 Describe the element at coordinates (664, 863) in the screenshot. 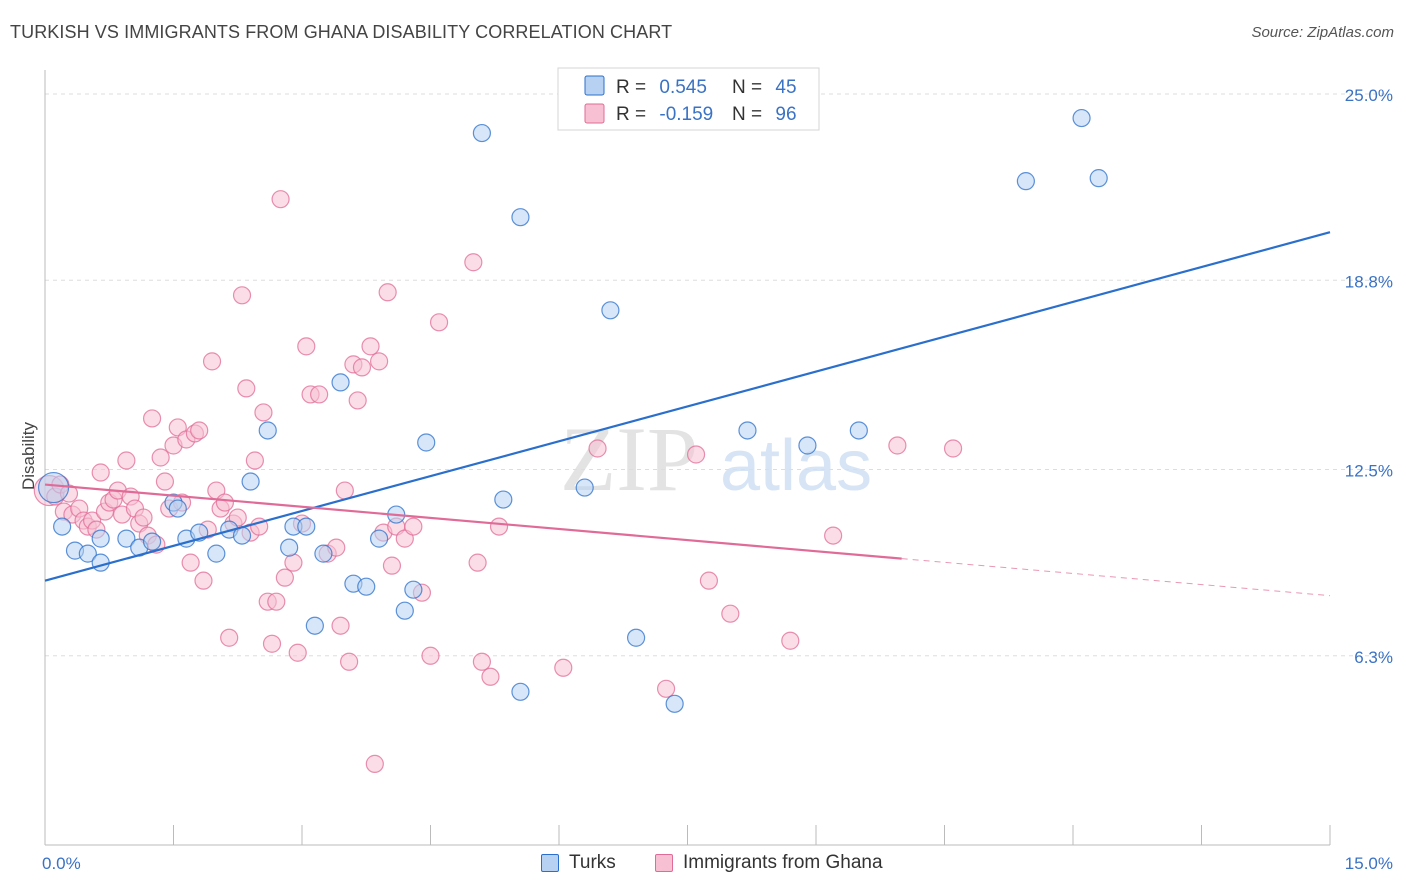

I see `legend-swatch-ghana-bottom` at that location.